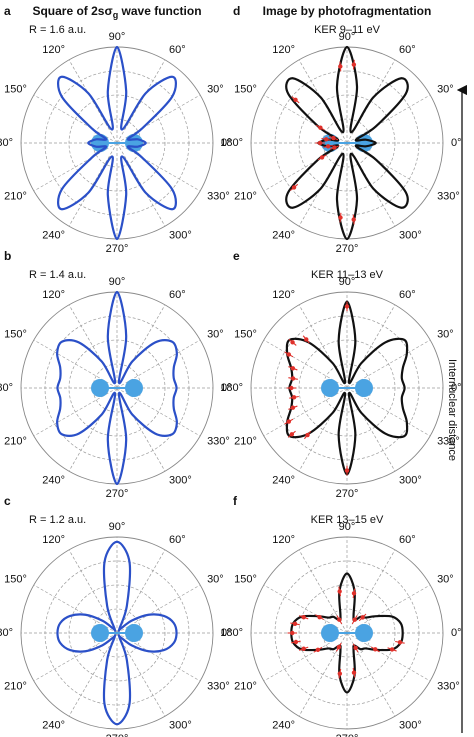 This screenshot has height=737, width=474. What do you see at coordinates (235, 501) in the screenshot?
I see `panel-label: f` at bounding box center [235, 501].